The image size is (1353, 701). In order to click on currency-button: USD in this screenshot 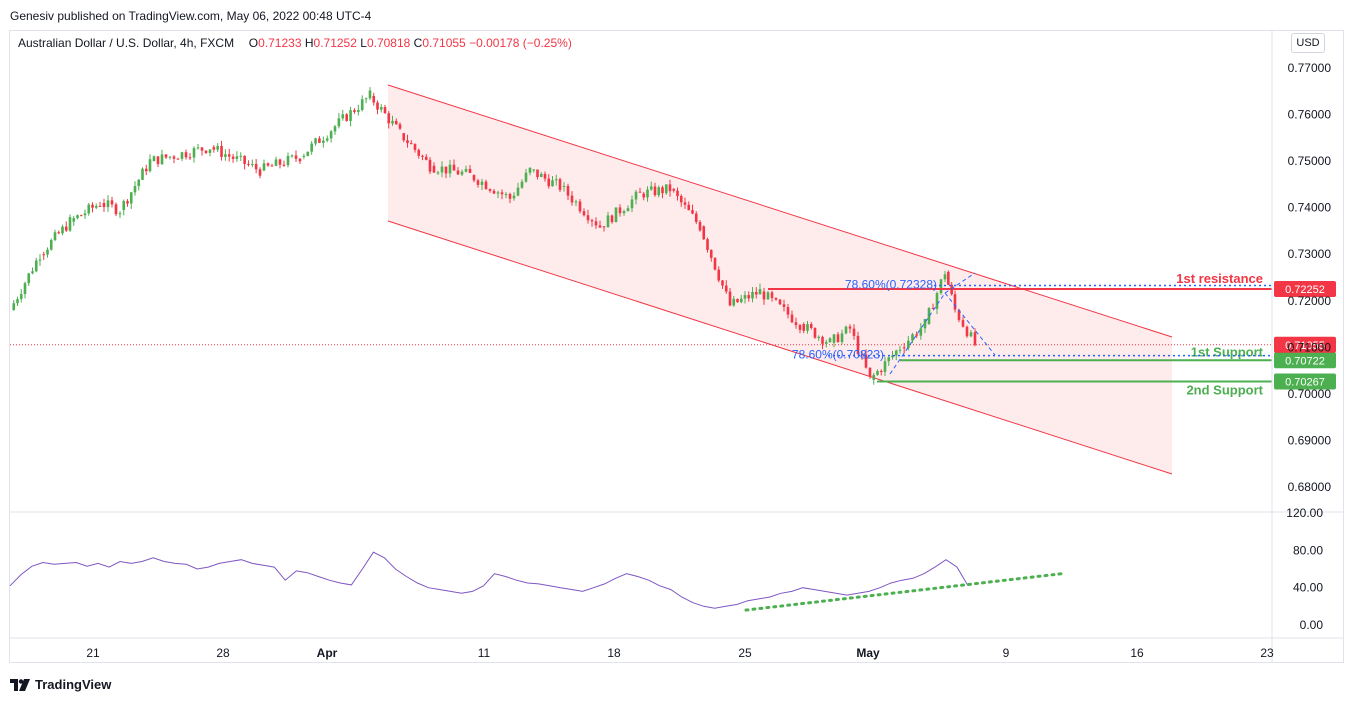, I will do `click(1308, 43)`.